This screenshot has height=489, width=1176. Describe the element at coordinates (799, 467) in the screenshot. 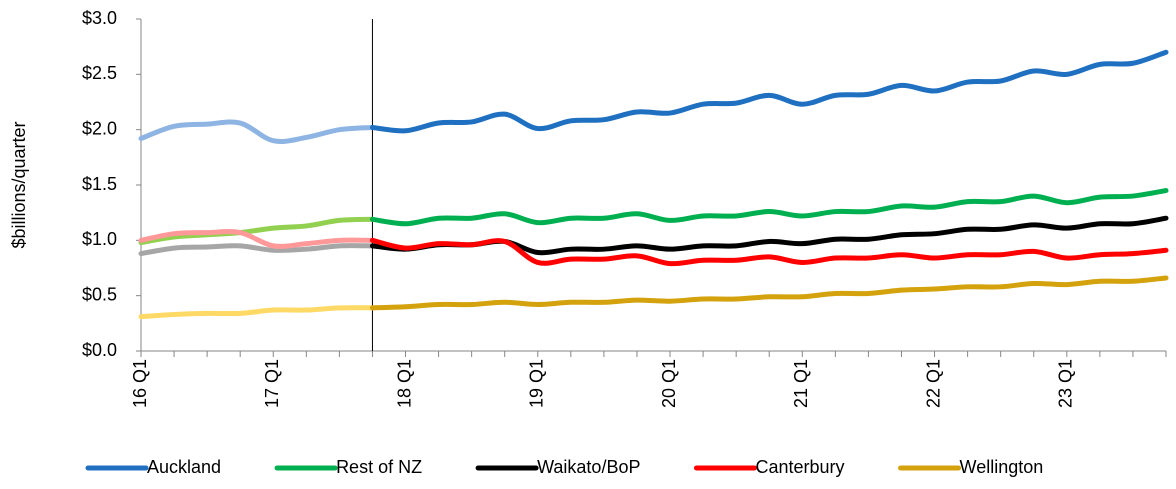

I see `legend-label: Canterbury` at that location.